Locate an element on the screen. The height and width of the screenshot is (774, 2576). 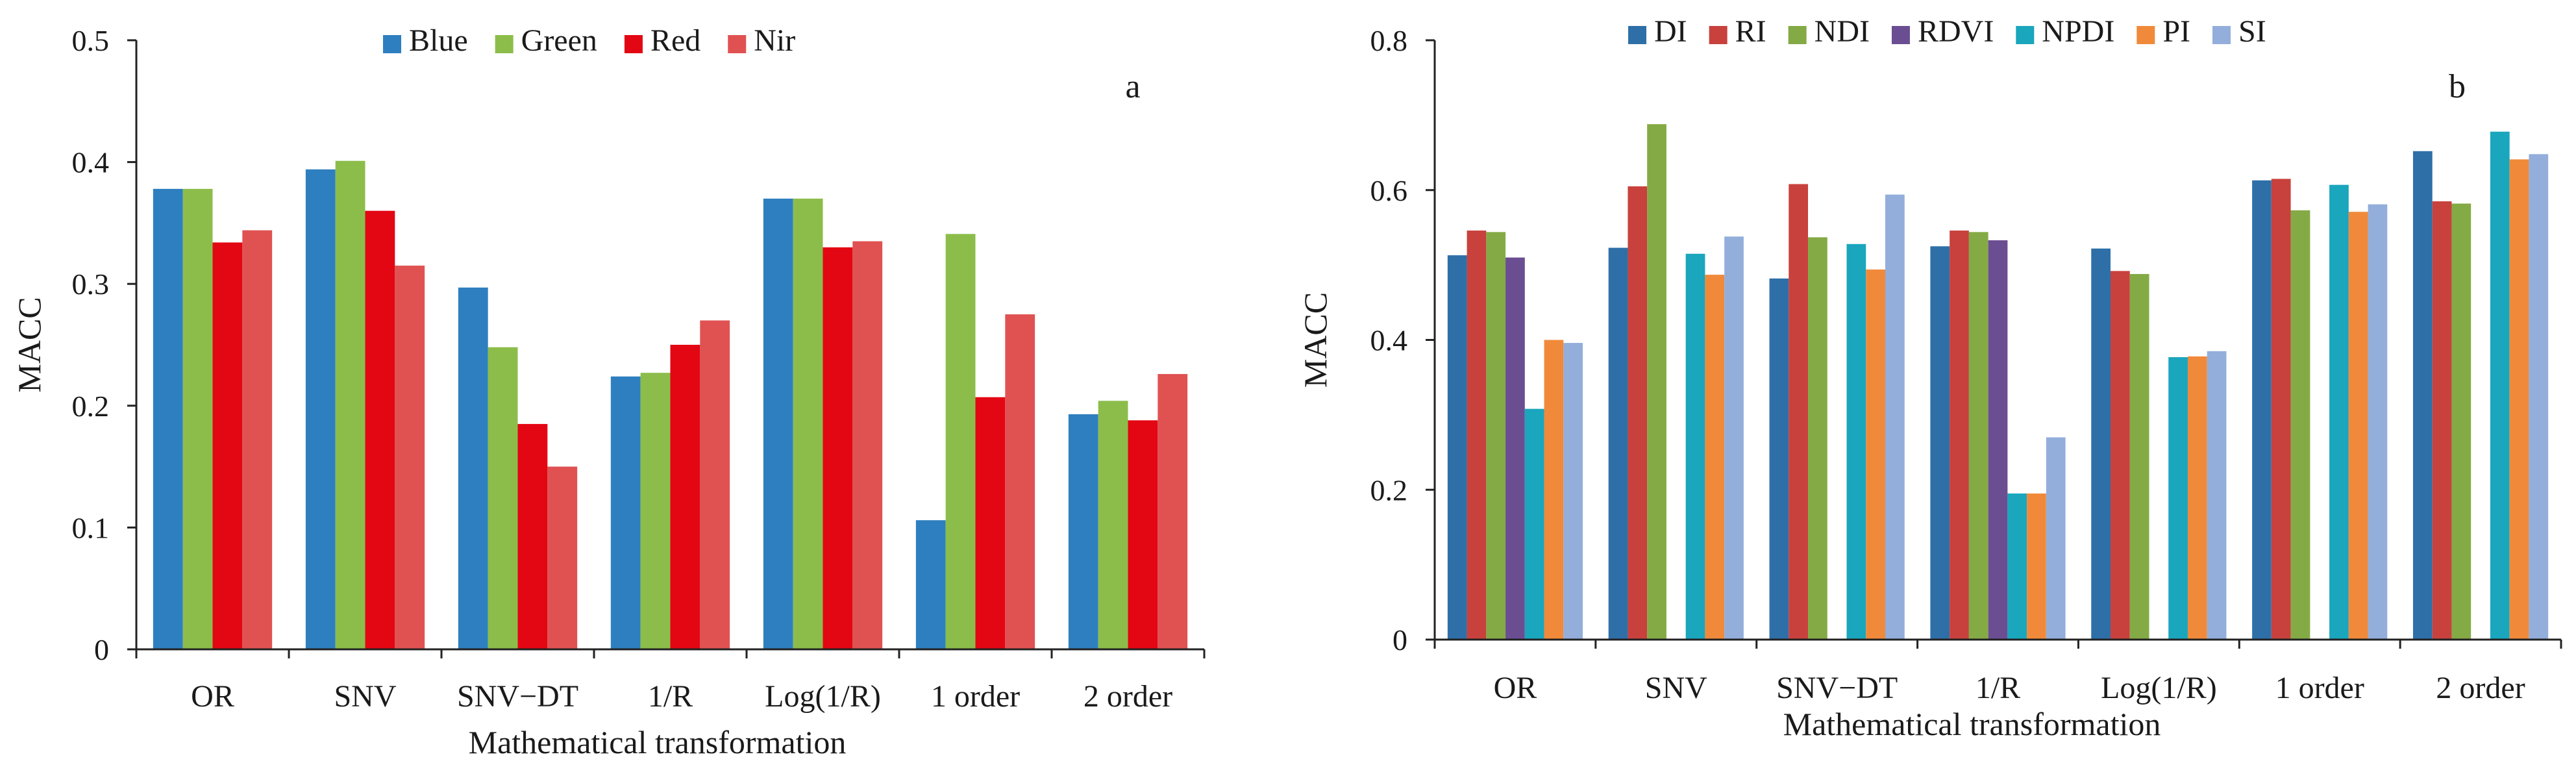
y-ticks-a: 0 0.1 0.2 0.3 0.4 0.5 is located at coordinates (104, 345).